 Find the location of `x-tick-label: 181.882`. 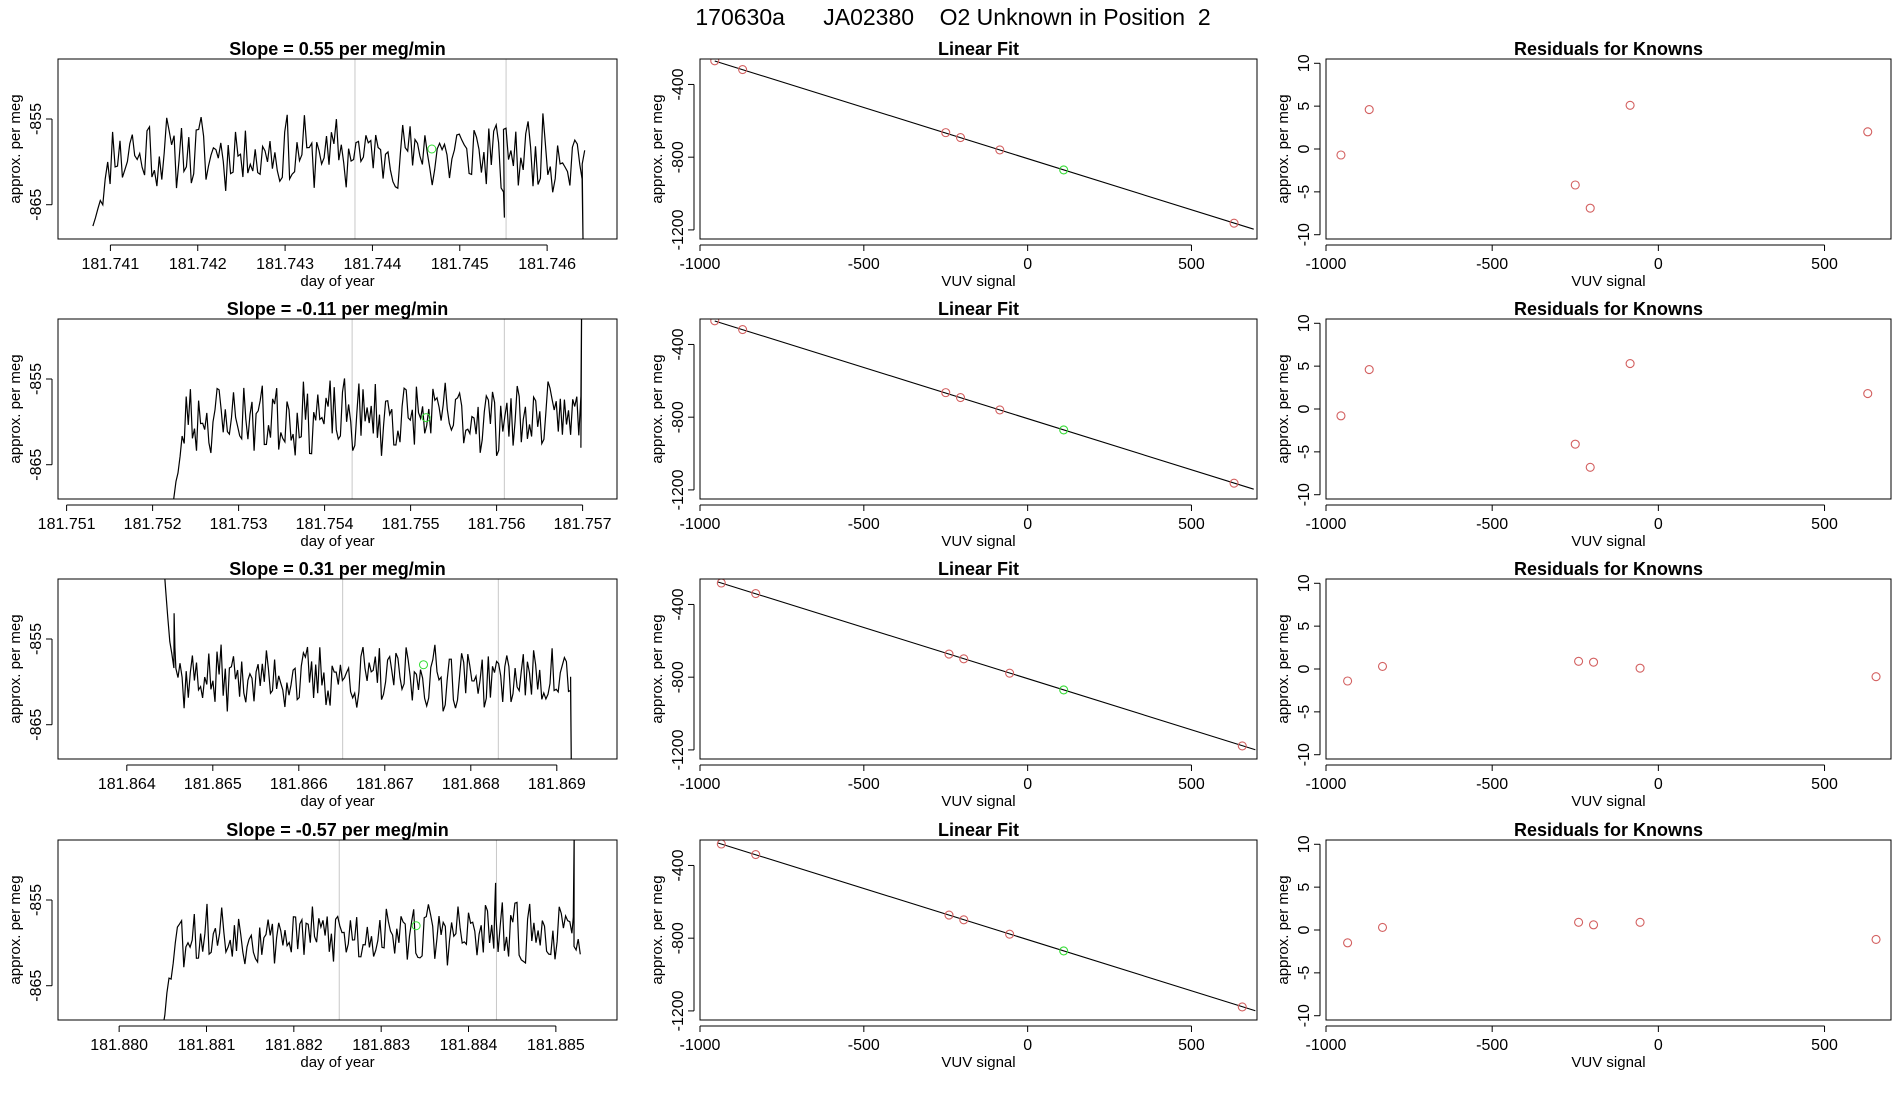

x-tick-label: 181.882 is located at coordinates (294, 1045).